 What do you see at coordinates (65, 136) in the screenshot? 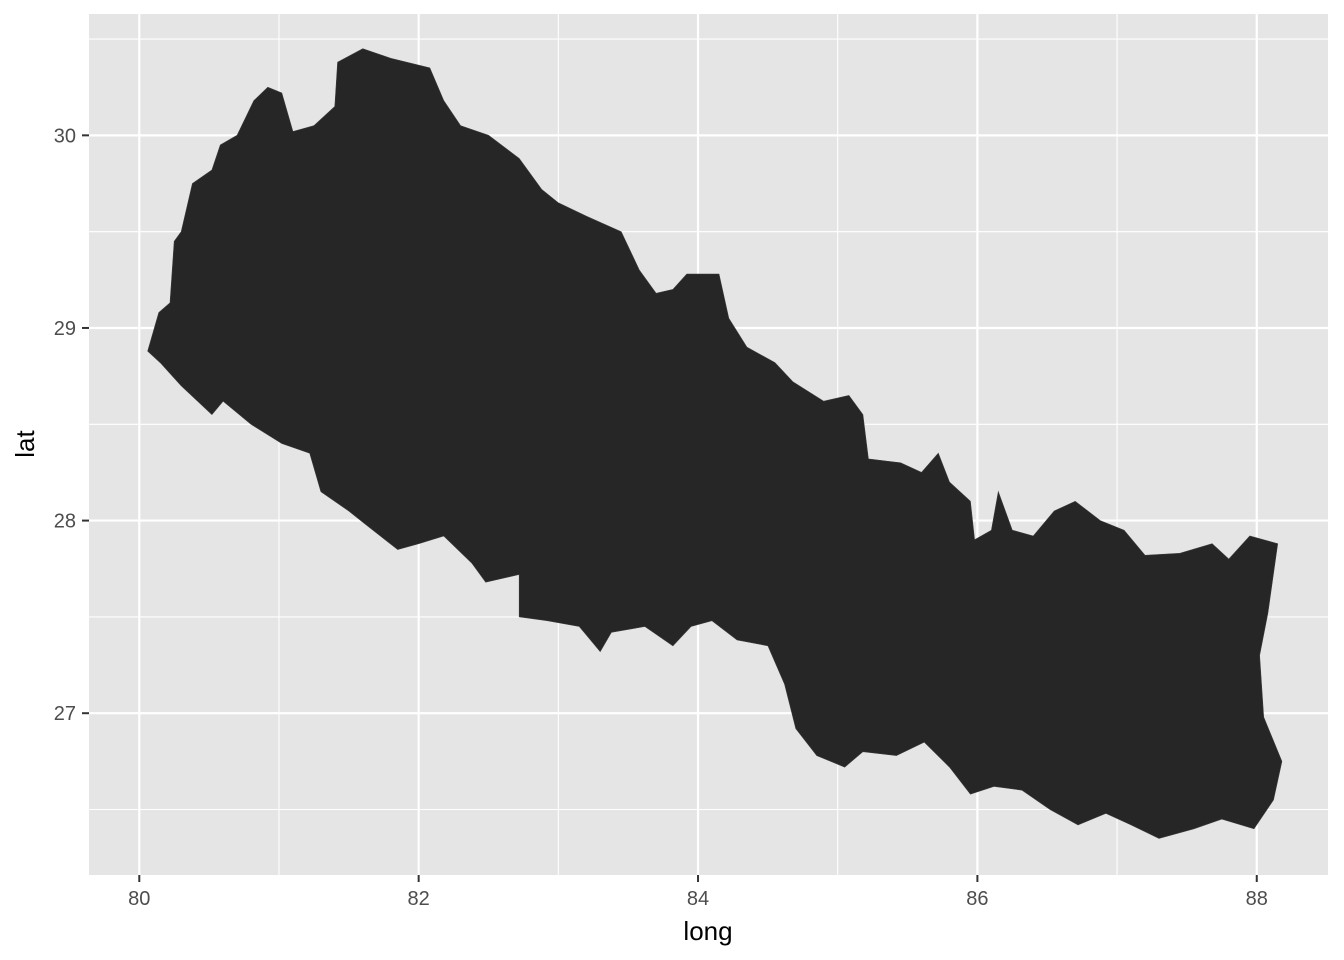
I see `y-tick-label: 30` at bounding box center [65, 136].